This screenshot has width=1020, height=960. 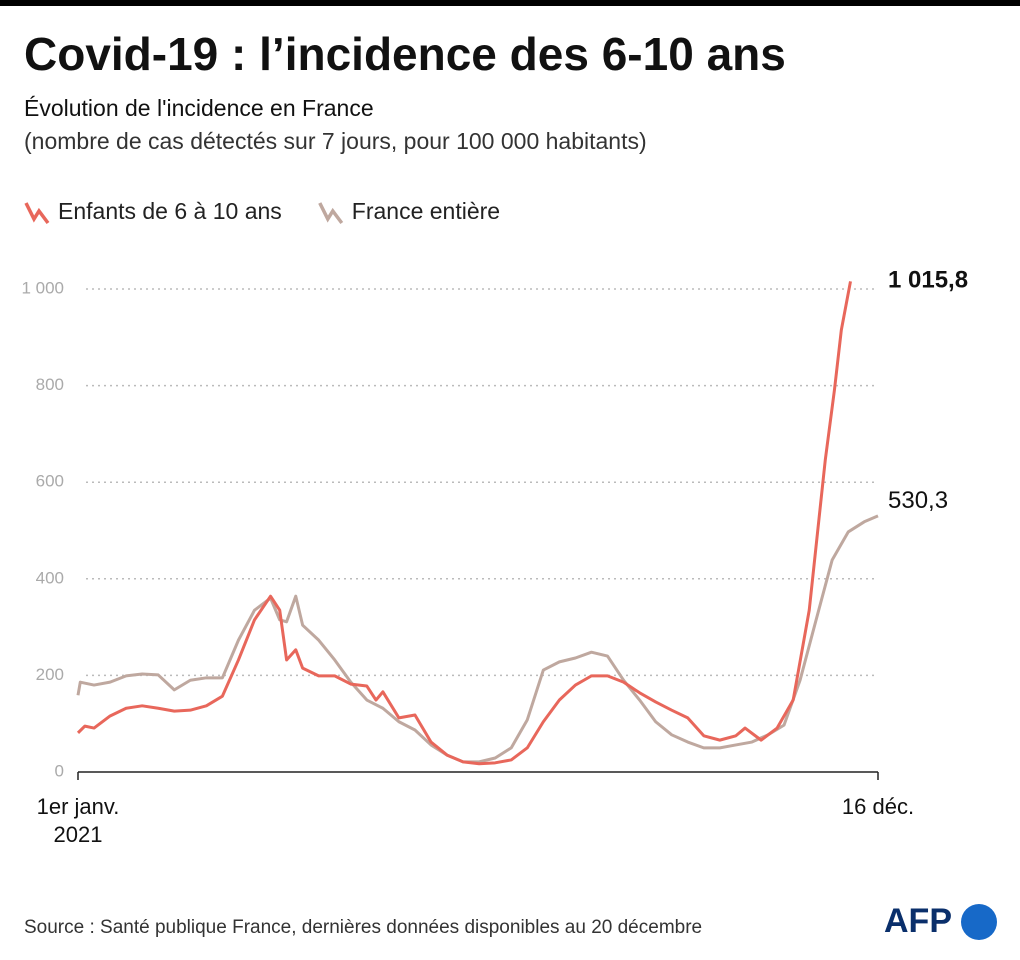 What do you see at coordinates (199, 108) in the screenshot?
I see `subtitle: Évolution de l'incidence en France` at bounding box center [199, 108].